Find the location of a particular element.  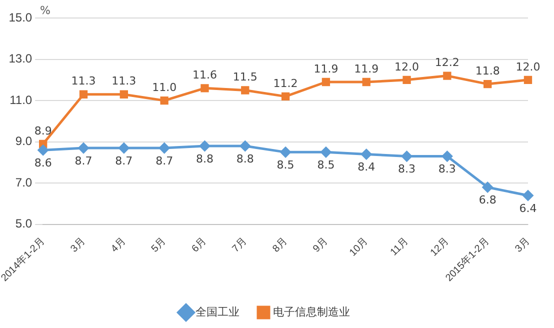

y-tick-label: 11.0 is located at coordinates (21, 99).